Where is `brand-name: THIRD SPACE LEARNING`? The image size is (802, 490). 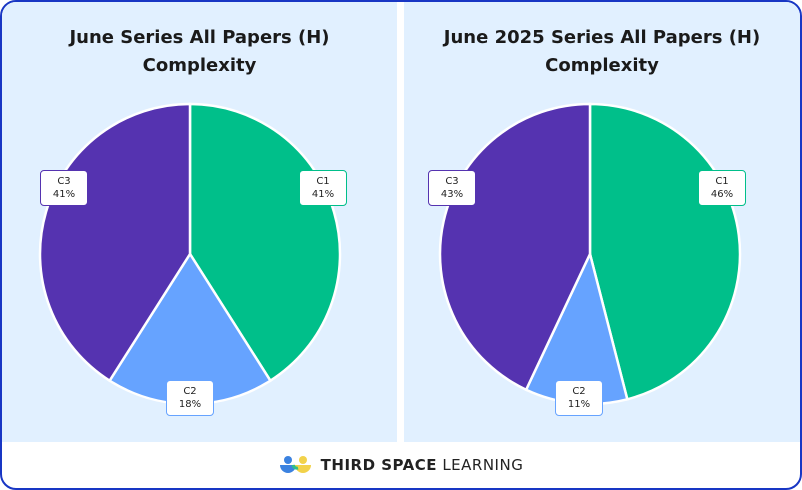 brand-name: THIRD SPACE LEARNING is located at coordinates (422, 465).